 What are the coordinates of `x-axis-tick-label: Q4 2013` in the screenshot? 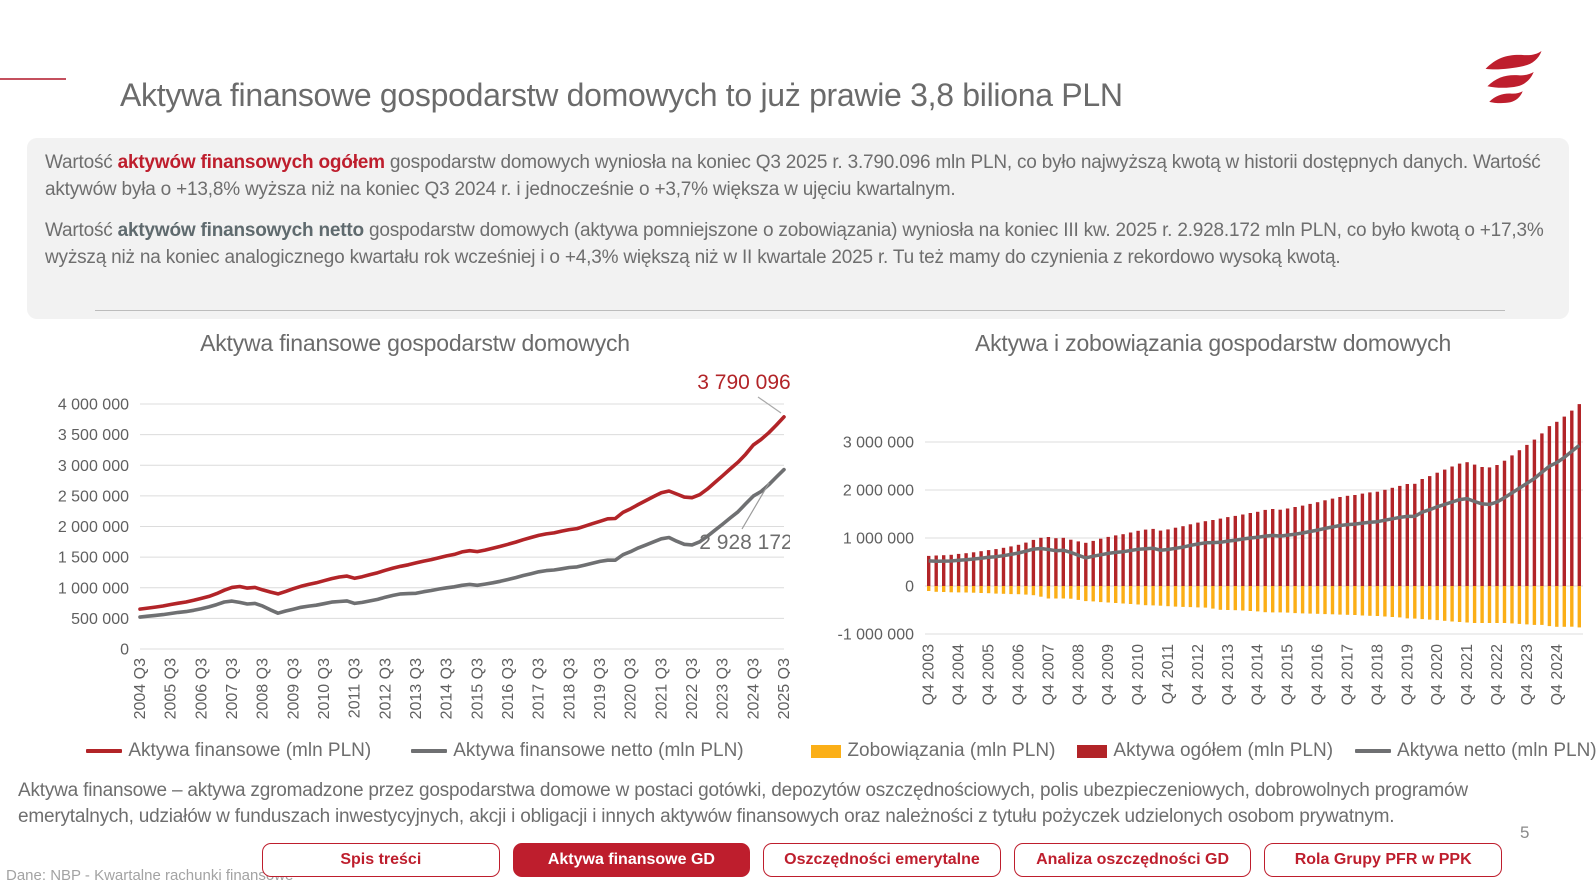 It's located at (1228, 674).